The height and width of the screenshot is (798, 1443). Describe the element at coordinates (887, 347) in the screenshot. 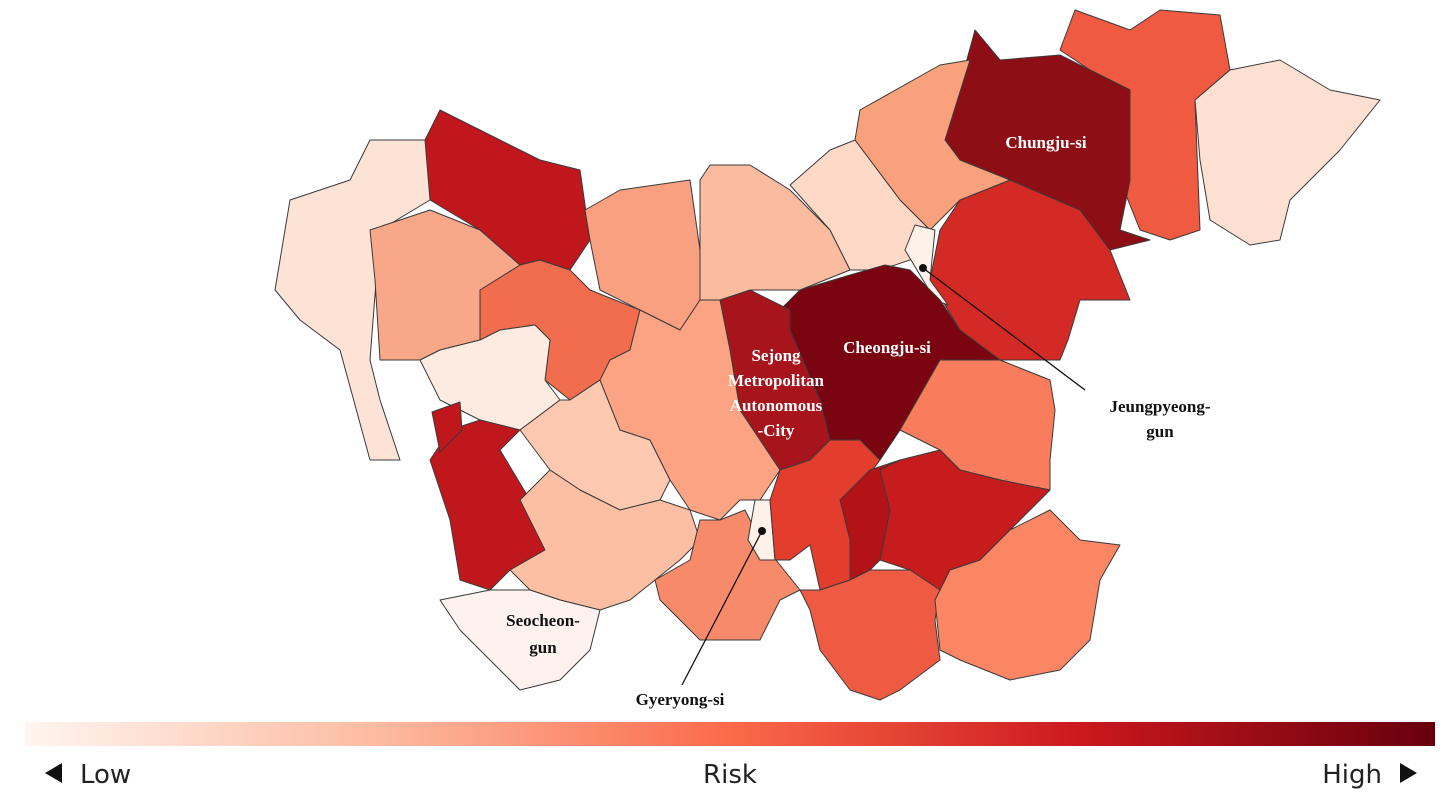

I see `region-label: Cheongju-si` at that location.